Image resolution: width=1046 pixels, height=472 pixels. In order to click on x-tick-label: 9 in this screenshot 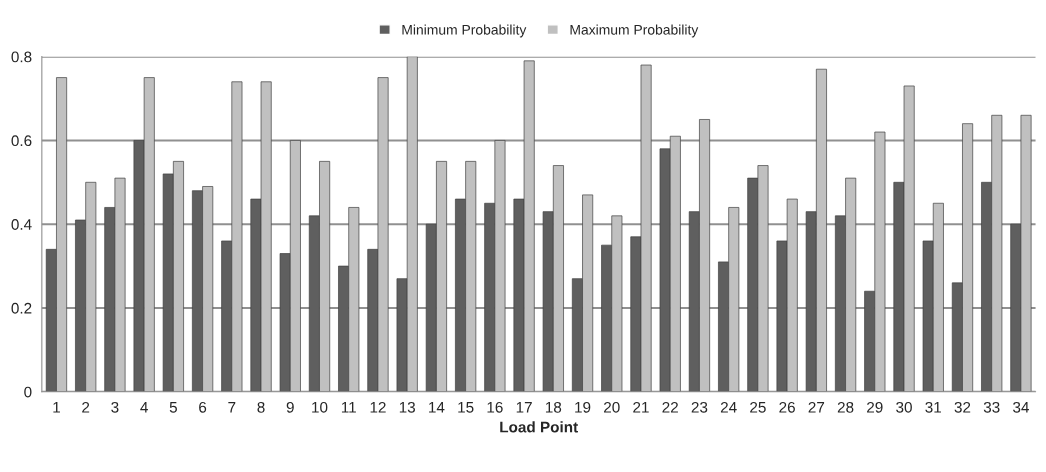, I will do `click(290, 407)`.